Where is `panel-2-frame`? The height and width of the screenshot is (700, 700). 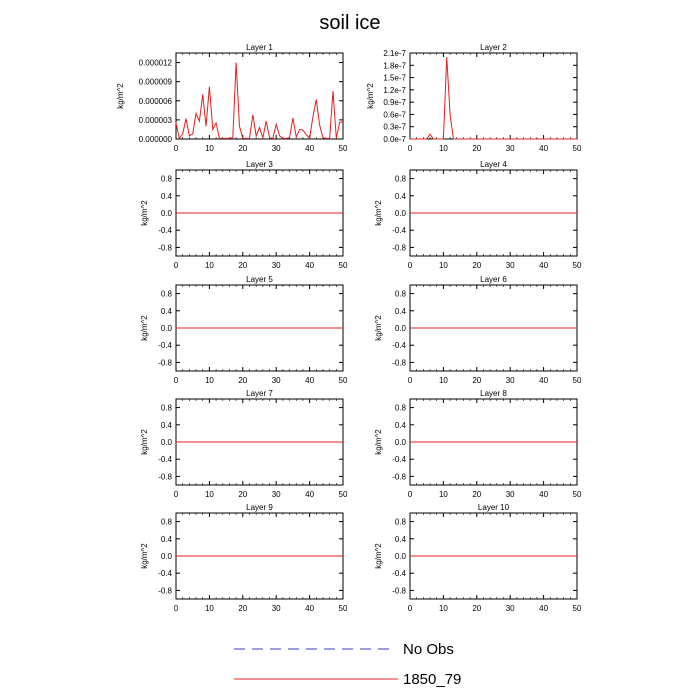 panel-2-frame is located at coordinates (493, 96).